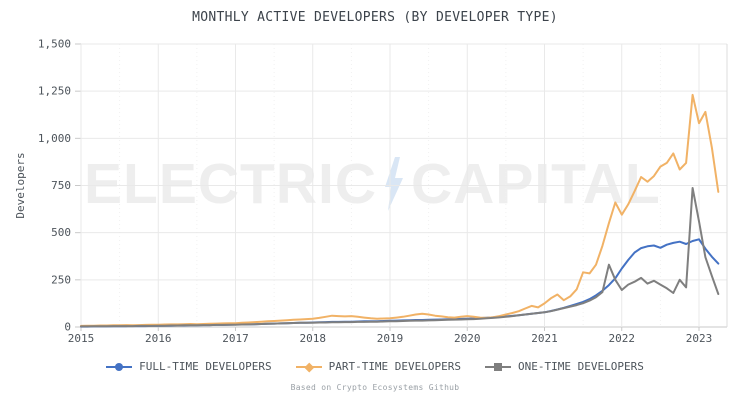 The width and height of the screenshot is (750, 404). I want to click on svg-text: 500, so click(61, 232).